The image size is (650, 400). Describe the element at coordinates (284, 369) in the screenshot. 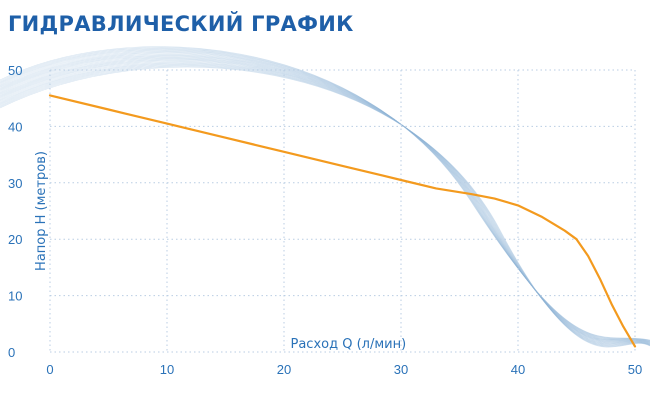

I see `x-tick-label: 20` at that location.